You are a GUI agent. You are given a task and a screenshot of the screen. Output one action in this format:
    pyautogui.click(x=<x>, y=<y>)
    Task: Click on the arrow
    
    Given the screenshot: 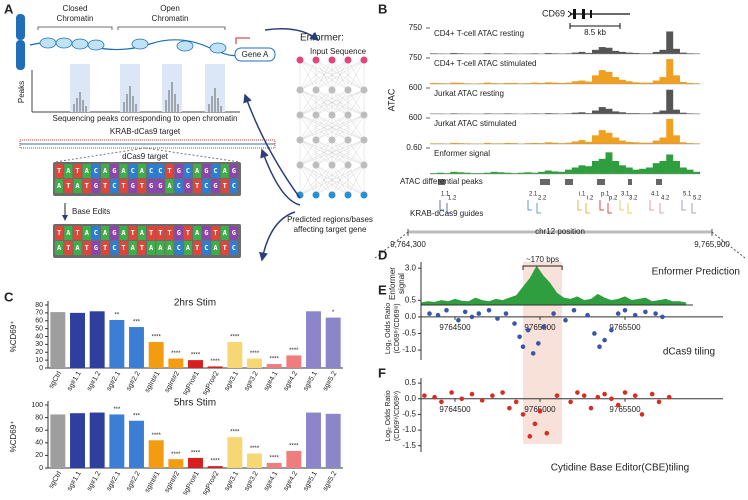 What is the action you would take?
    pyautogui.click(x=292, y=34)
    